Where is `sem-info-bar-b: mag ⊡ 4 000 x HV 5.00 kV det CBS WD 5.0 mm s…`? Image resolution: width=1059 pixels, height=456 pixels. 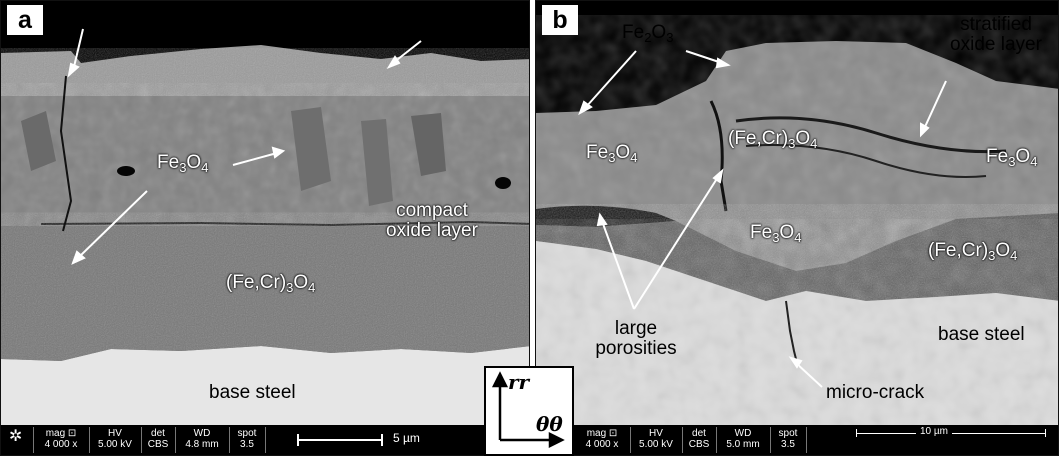
sem-info-bar-b: mag ⊡ 4 000 x HV 5.00 kV det CBS WD 5.0 mm s… is located at coordinates (797, 440).